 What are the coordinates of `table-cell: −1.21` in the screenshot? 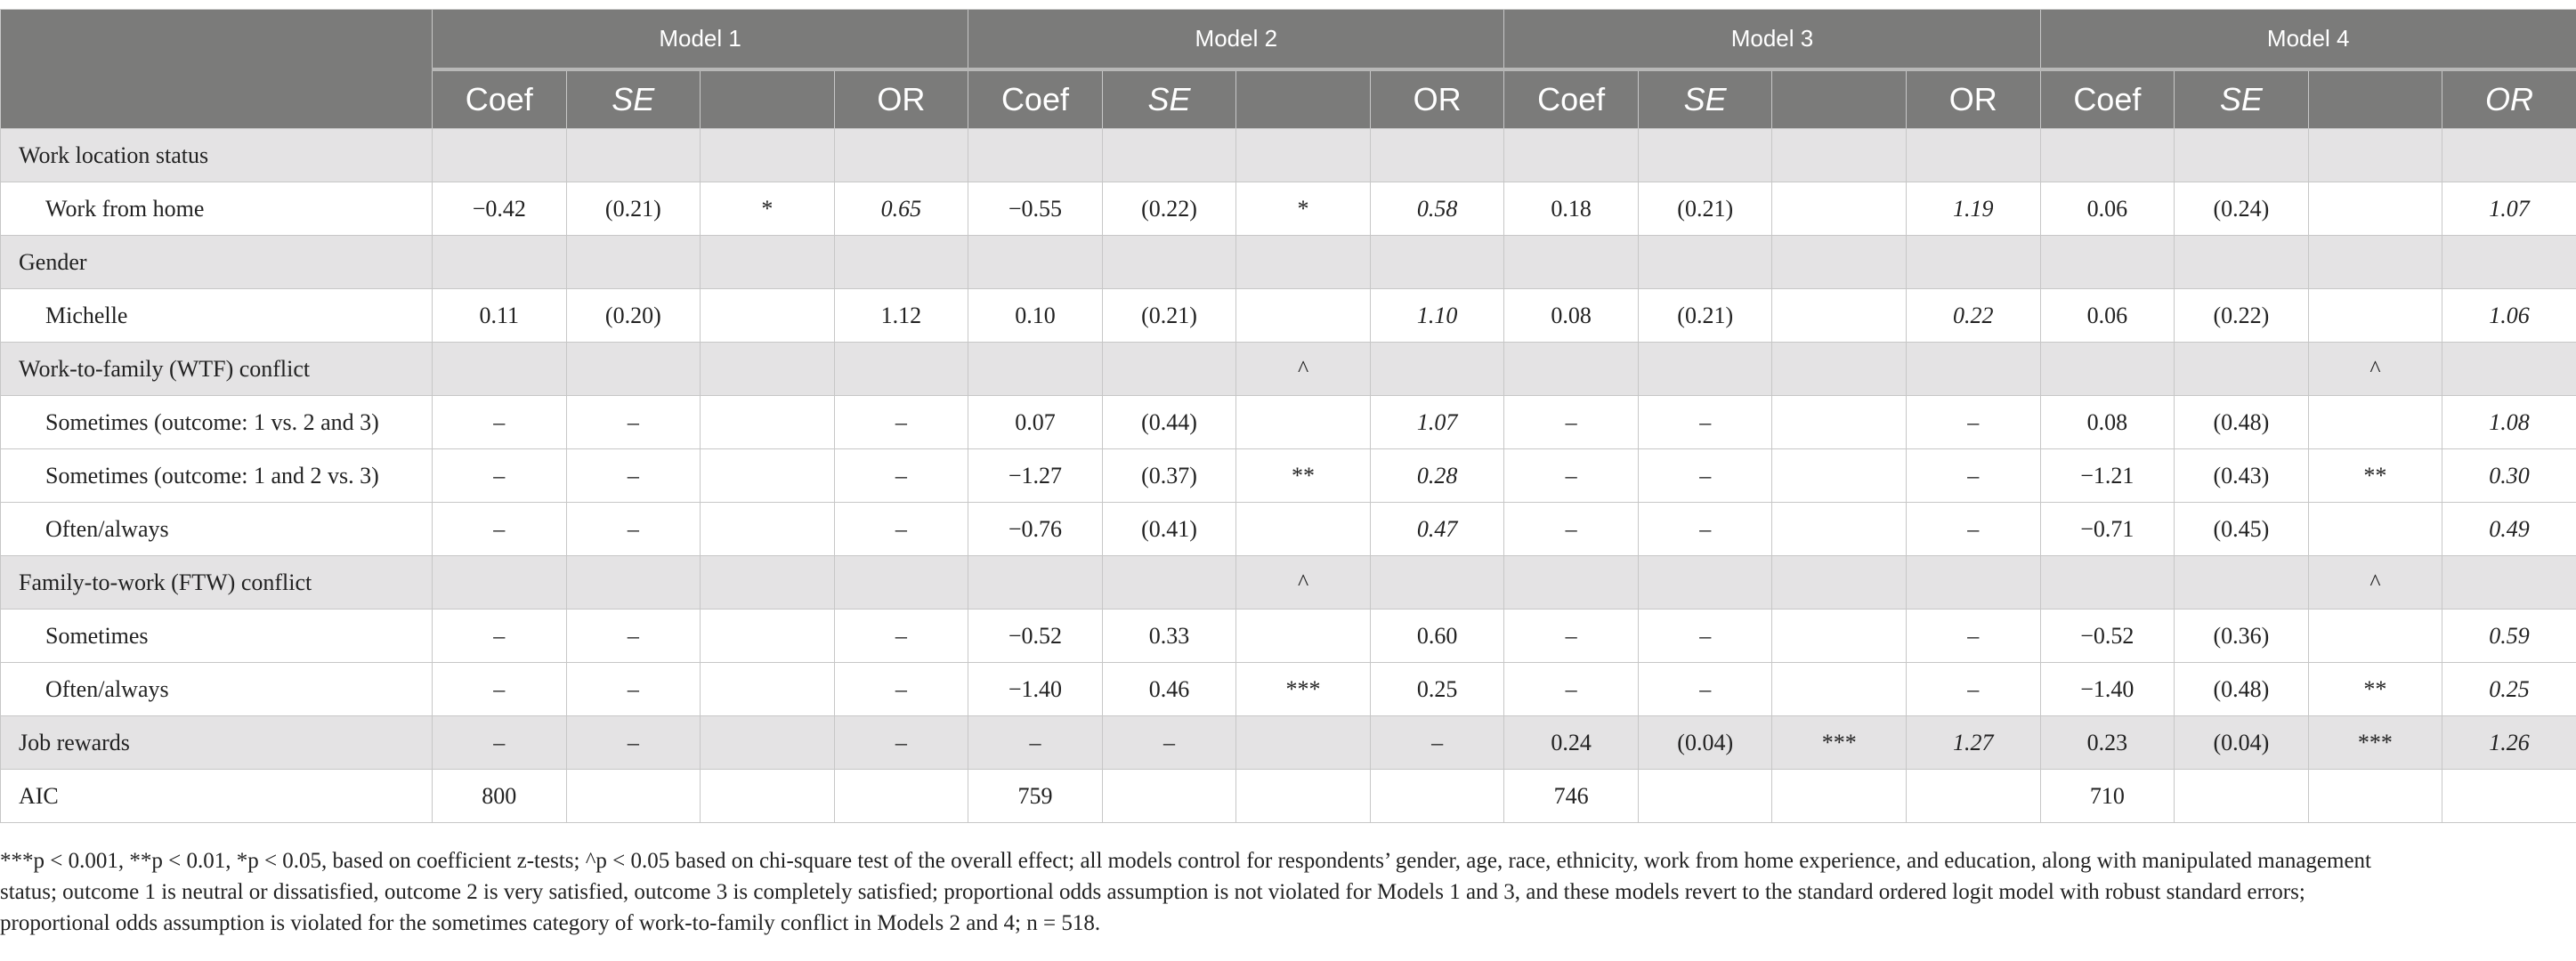 It's located at (2107, 476).